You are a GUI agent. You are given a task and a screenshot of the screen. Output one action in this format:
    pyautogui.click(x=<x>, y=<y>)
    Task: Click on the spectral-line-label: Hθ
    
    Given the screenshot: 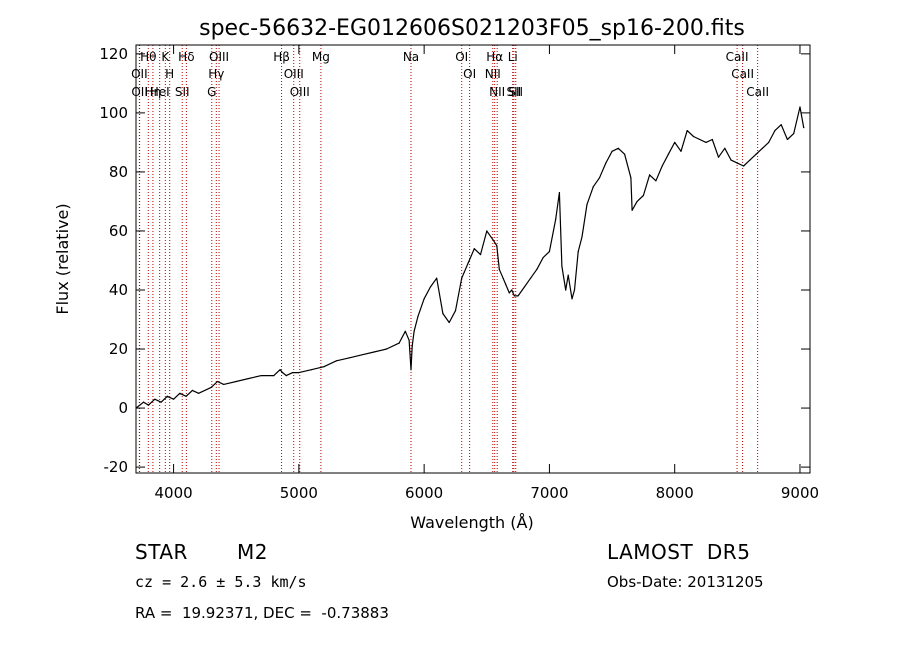 What is the action you would take?
    pyautogui.click(x=148, y=57)
    